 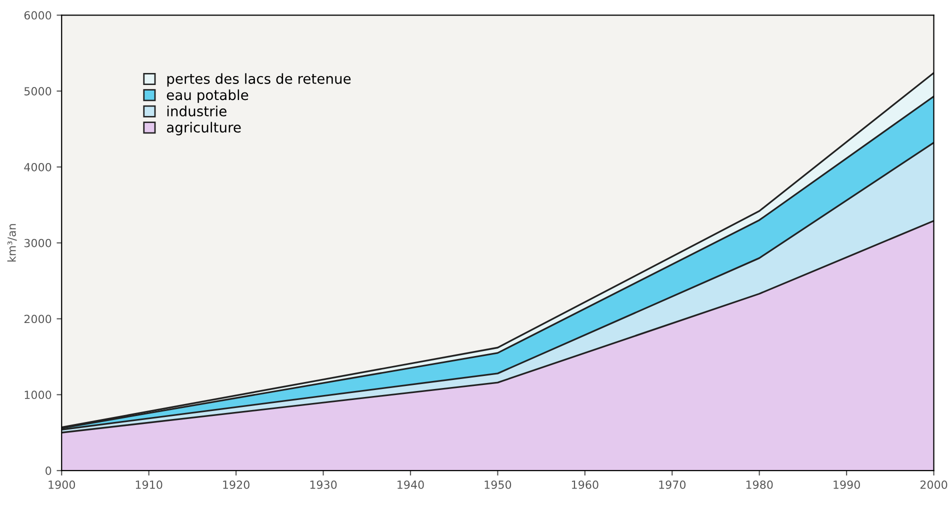 I want to click on x-tick-label: 1960, so click(x=585, y=484).